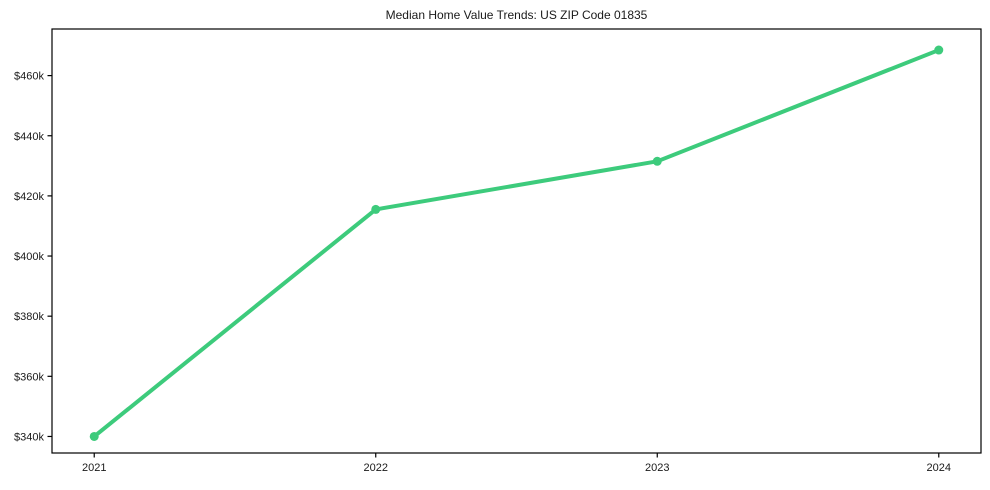  I want to click on y-tick-label: $400k, so click(29, 257).